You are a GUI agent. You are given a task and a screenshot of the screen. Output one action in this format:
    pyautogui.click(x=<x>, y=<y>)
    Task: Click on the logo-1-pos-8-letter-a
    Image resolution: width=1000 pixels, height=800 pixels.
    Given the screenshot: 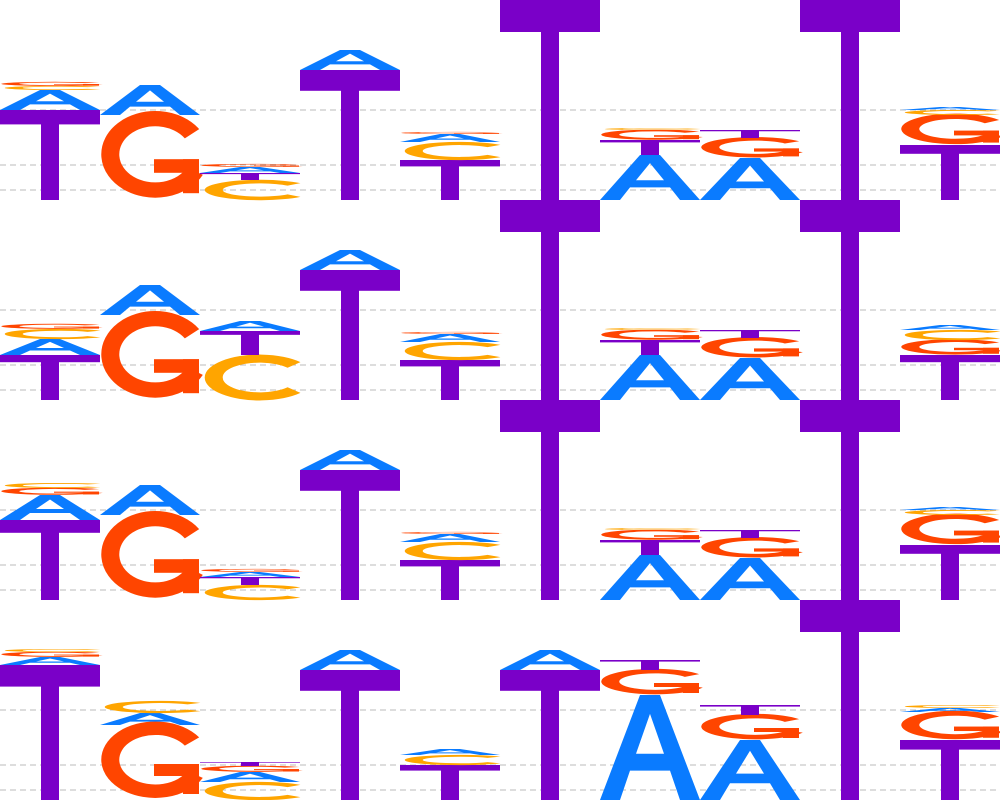 What is the action you would take?
    pyautogui.click(x=750, y=179)
    